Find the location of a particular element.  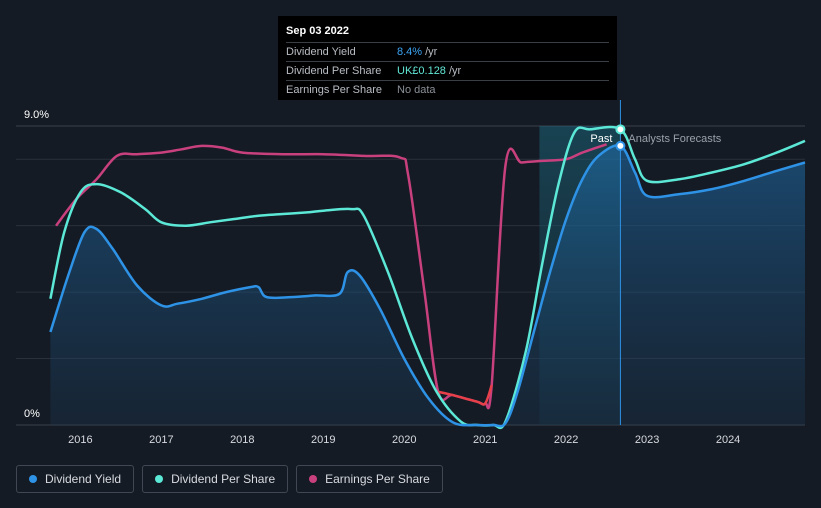

legend-item-dividend-yield: Dividend Yield is located at coordinates (75, 479).